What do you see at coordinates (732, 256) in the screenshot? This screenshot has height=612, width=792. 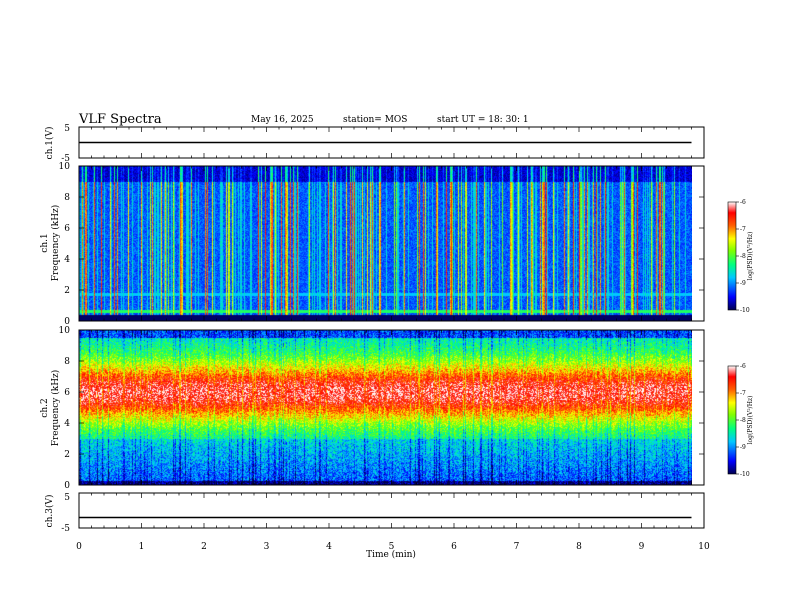 I see `ch1-colorbar` at bounding box center [732, 256].